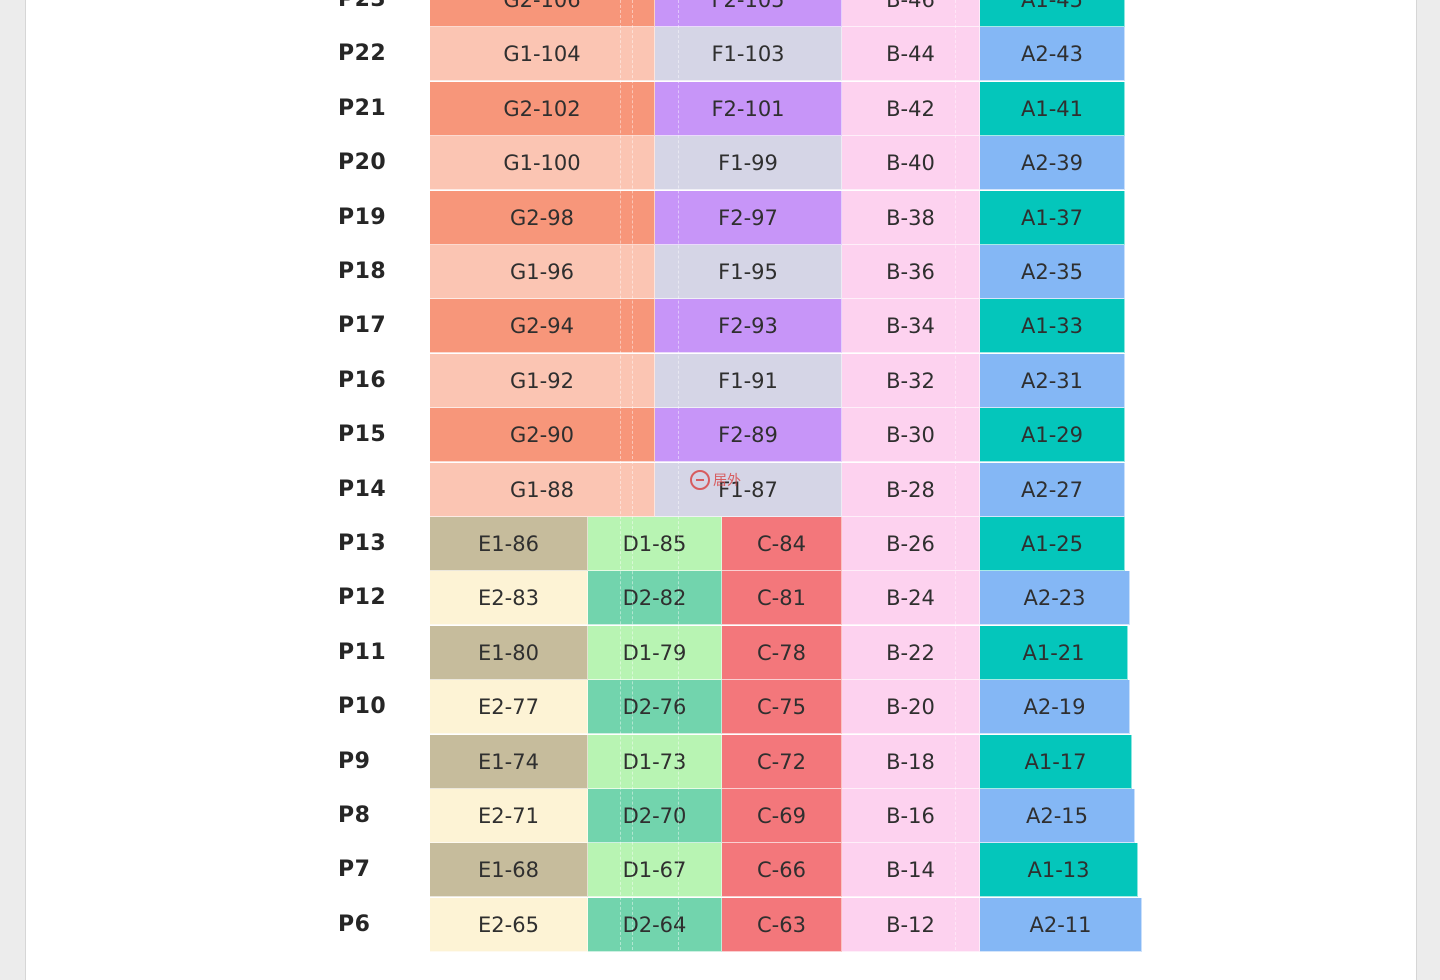 This screenshot has width=1440, height=980. What do you see at coordinates (655, 870) in the screenshot?
I see `unit-cell: D1-67` at bounding box center [655, 870].